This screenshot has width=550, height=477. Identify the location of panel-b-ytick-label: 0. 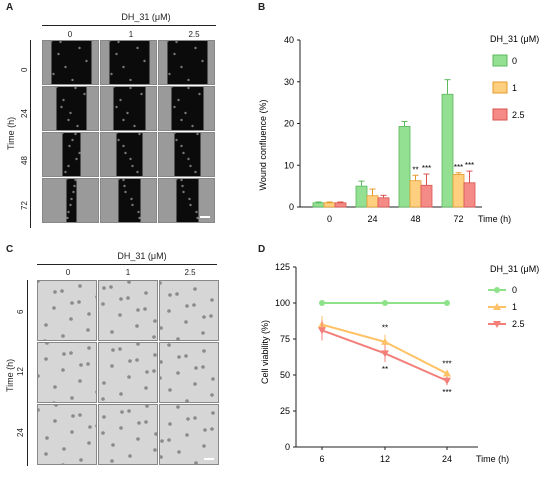
(291, 207).